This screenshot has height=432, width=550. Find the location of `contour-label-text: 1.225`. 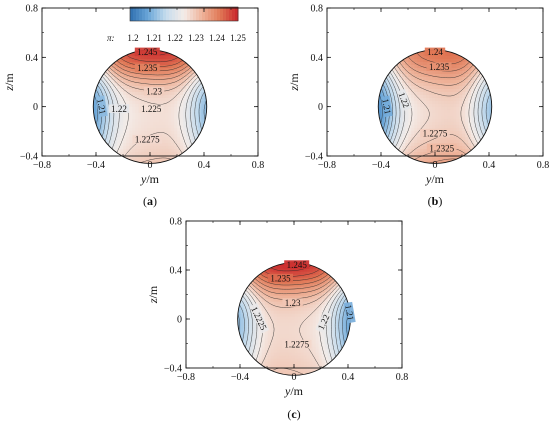

contour-label-text: 1.225 is located at coordinates (151, 109).